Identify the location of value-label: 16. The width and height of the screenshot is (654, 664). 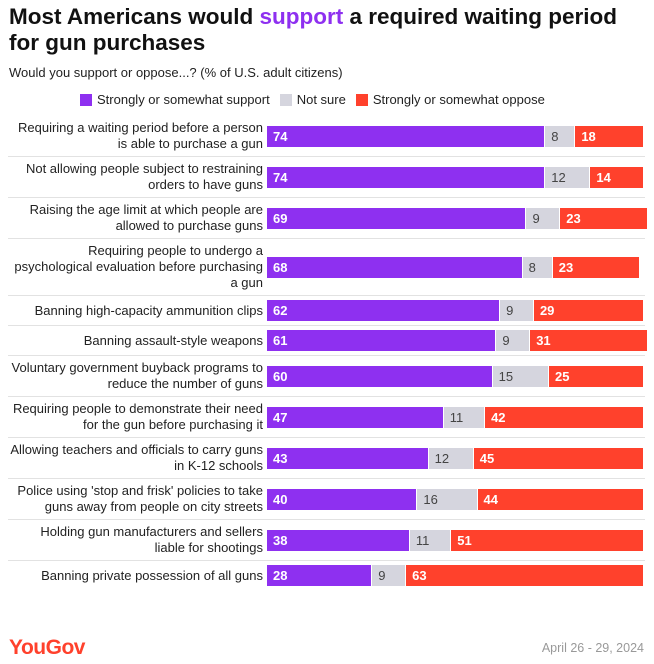
(430, 499).